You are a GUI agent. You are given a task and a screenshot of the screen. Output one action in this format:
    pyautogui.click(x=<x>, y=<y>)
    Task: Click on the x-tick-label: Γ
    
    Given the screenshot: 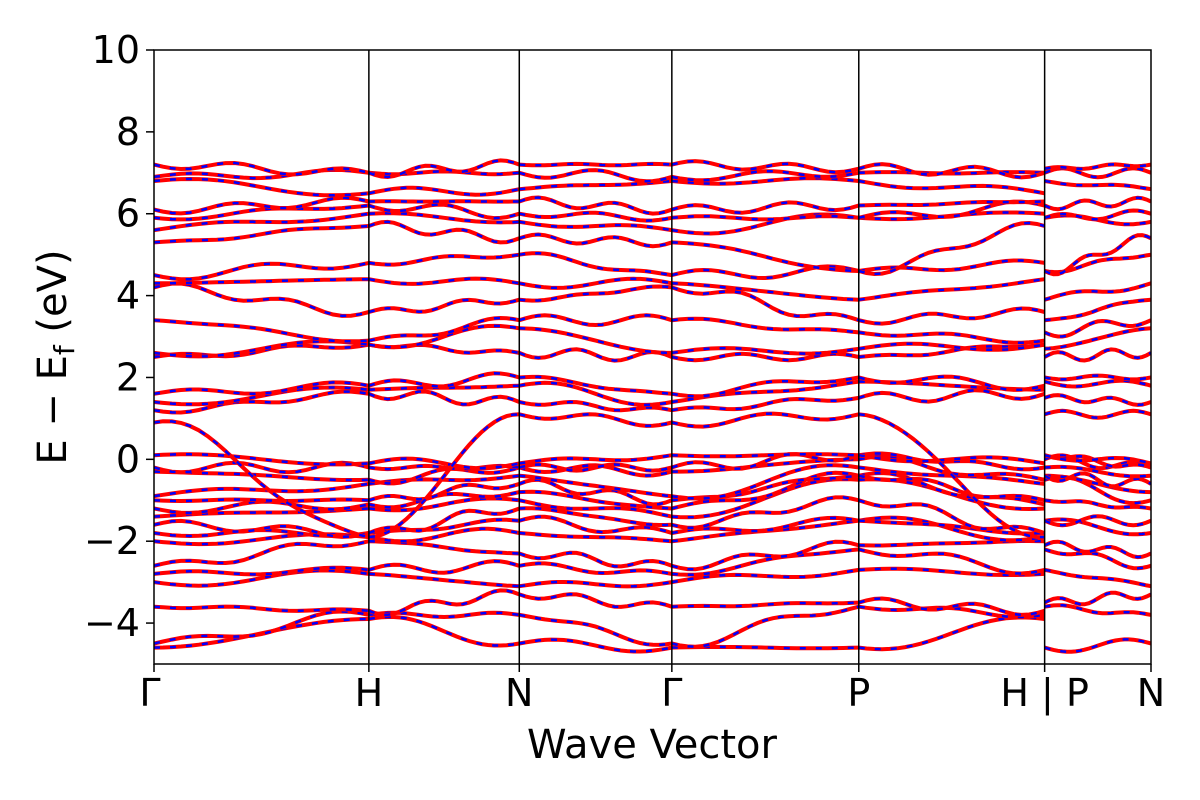 What is the action you would take?
    pyautogui.click(x=149, y=693)
    